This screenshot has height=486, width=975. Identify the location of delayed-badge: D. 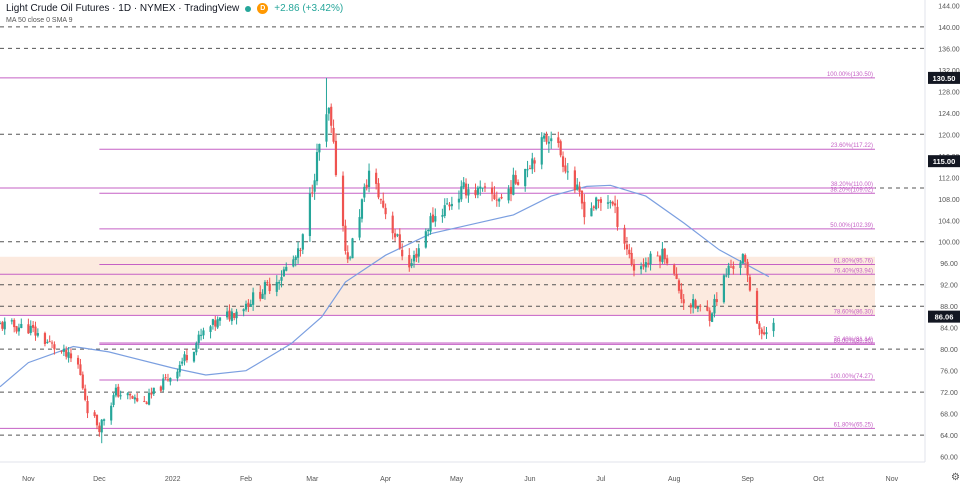
(263, 8).